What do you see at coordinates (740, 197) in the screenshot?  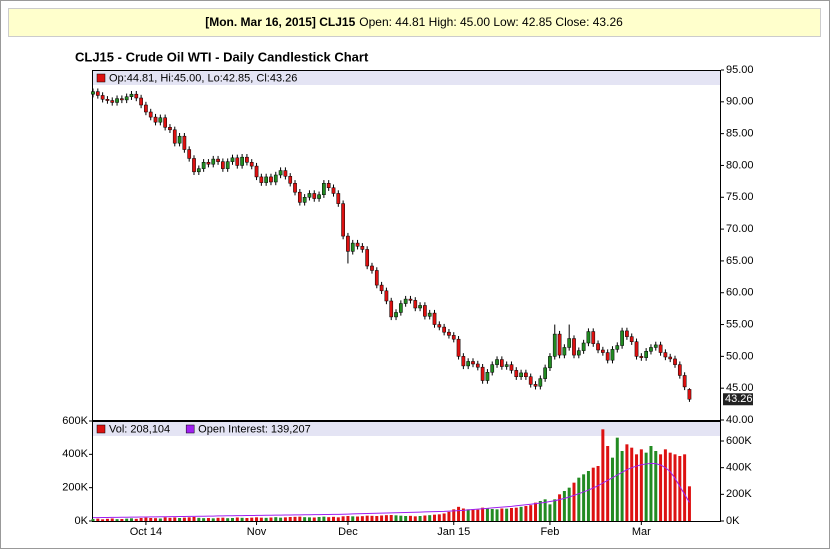 I see `y-tick-label: 75.00` at bounding box center [740, 197].